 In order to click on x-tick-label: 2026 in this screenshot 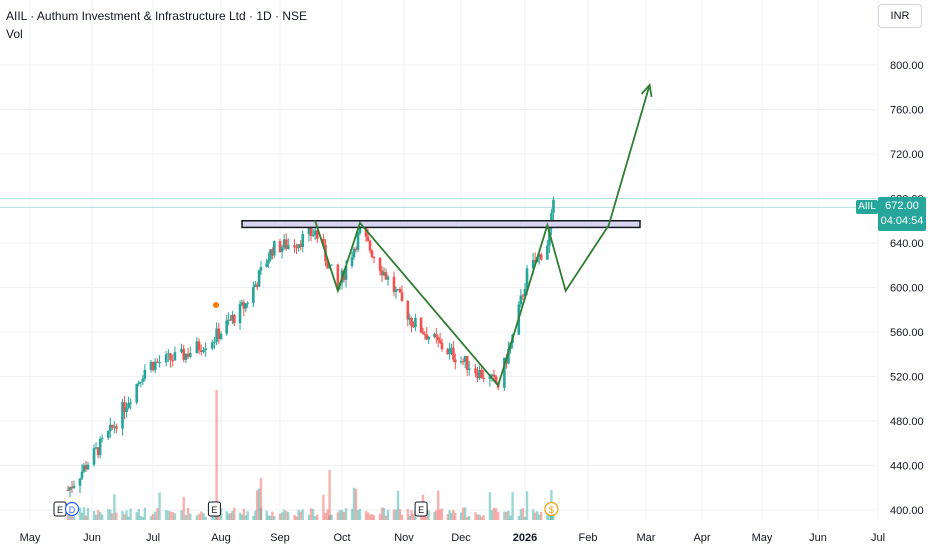, I will do `click(525, 538)`.